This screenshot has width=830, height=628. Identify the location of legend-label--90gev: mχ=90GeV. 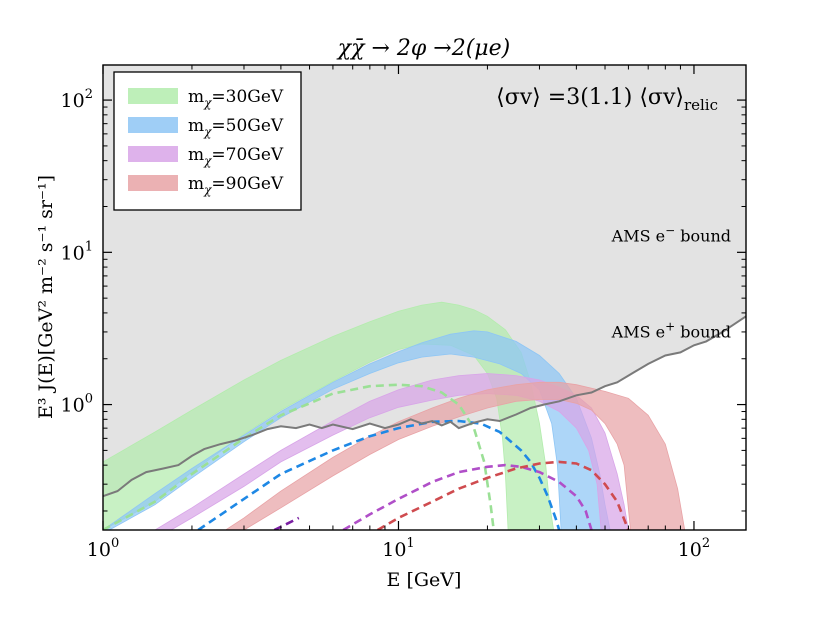
(236, 185).